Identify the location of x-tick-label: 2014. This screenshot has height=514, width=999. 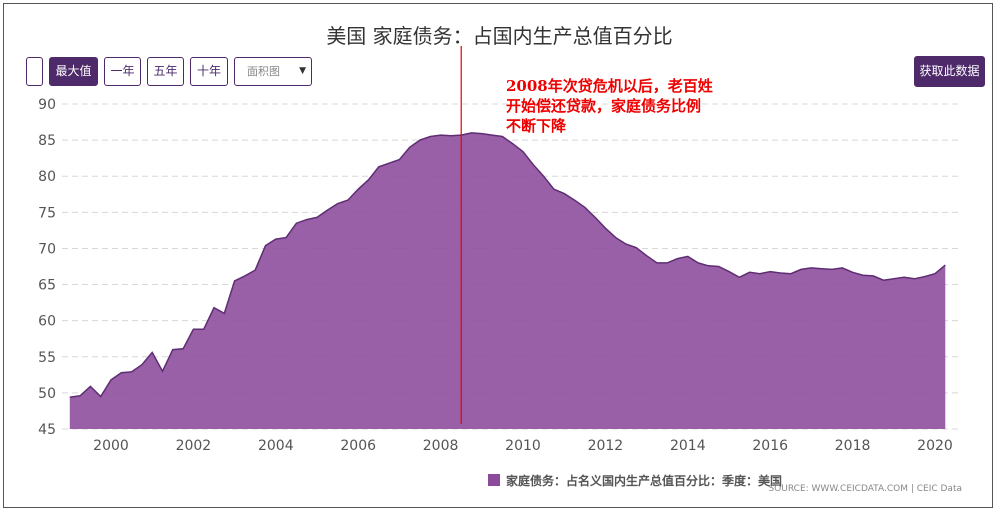
(688, 446).